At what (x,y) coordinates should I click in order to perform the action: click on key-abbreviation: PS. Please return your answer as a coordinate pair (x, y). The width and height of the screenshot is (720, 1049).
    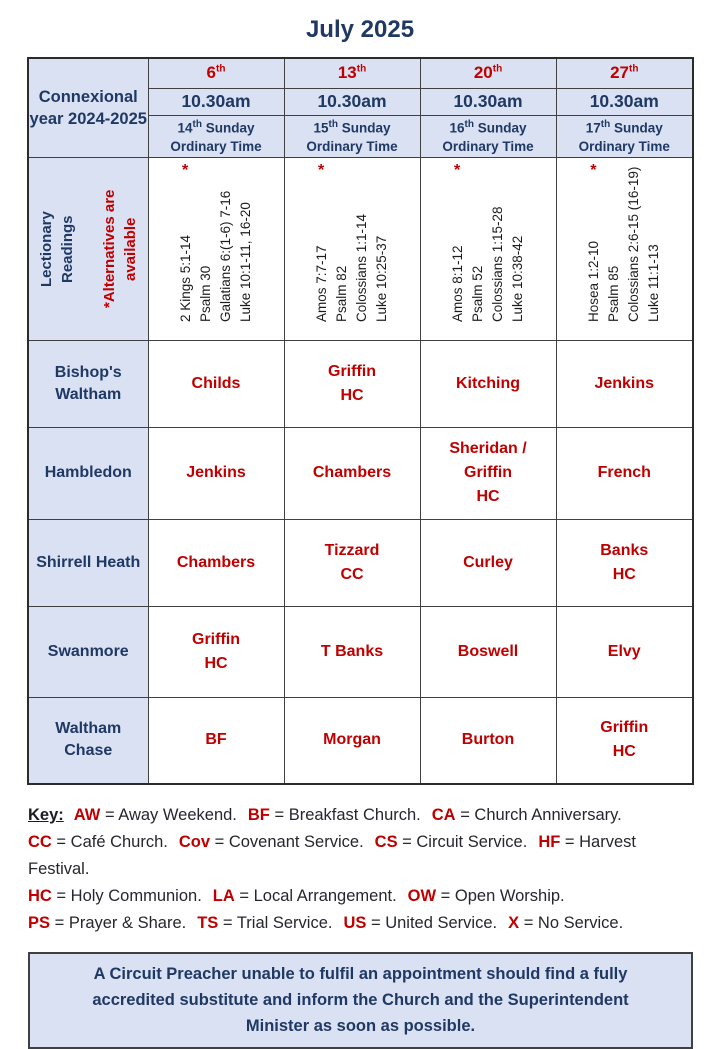
    Looking at the image, I should click on (39, 923).